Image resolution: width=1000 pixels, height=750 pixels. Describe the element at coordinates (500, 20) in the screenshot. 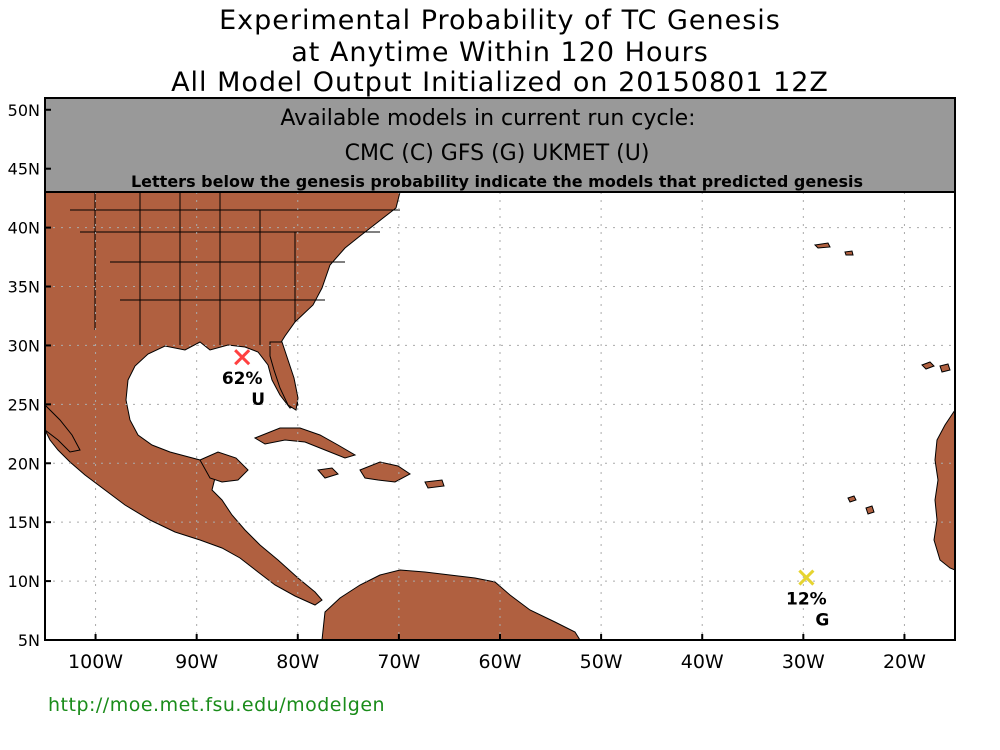

I see `title-line-1: Experimental Probability of TC Genesis` at that location.